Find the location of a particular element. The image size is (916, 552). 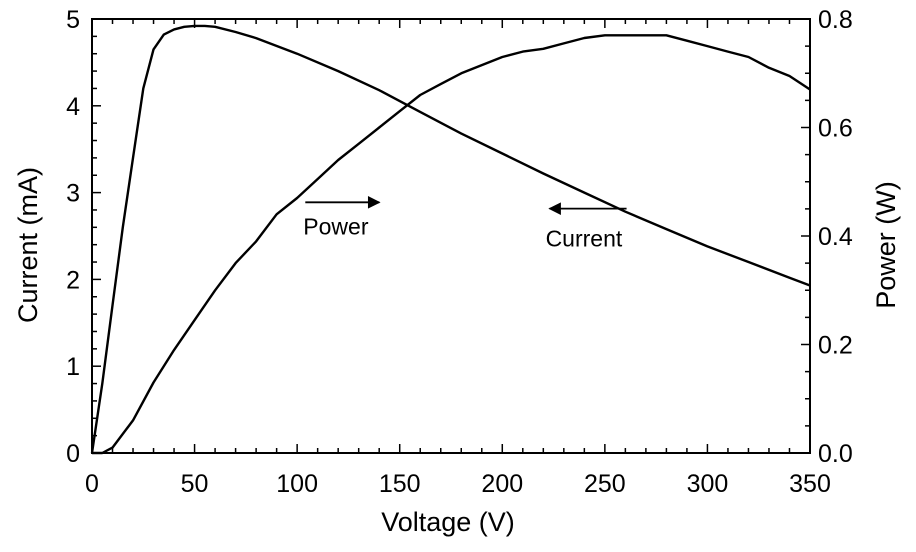

x-tick-label: 100 is located at coordinates (297, 484).